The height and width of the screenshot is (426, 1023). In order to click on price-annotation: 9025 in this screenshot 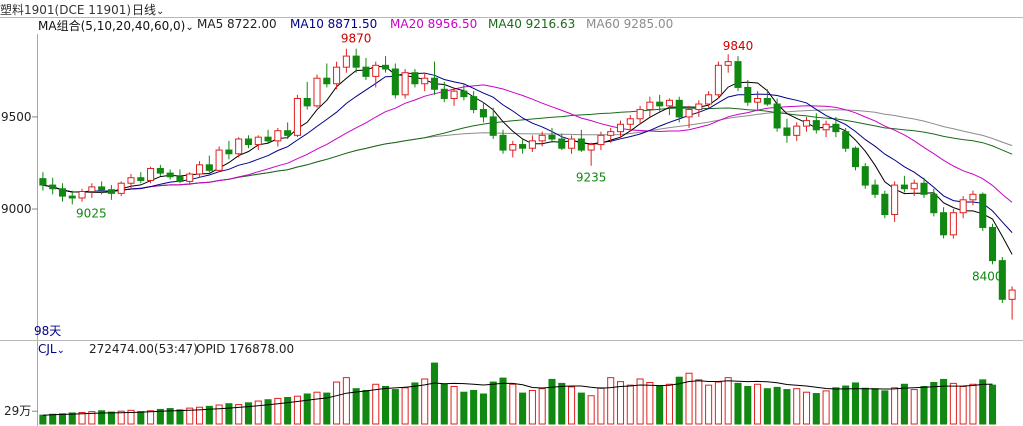, I will do `click(91, 214)`.